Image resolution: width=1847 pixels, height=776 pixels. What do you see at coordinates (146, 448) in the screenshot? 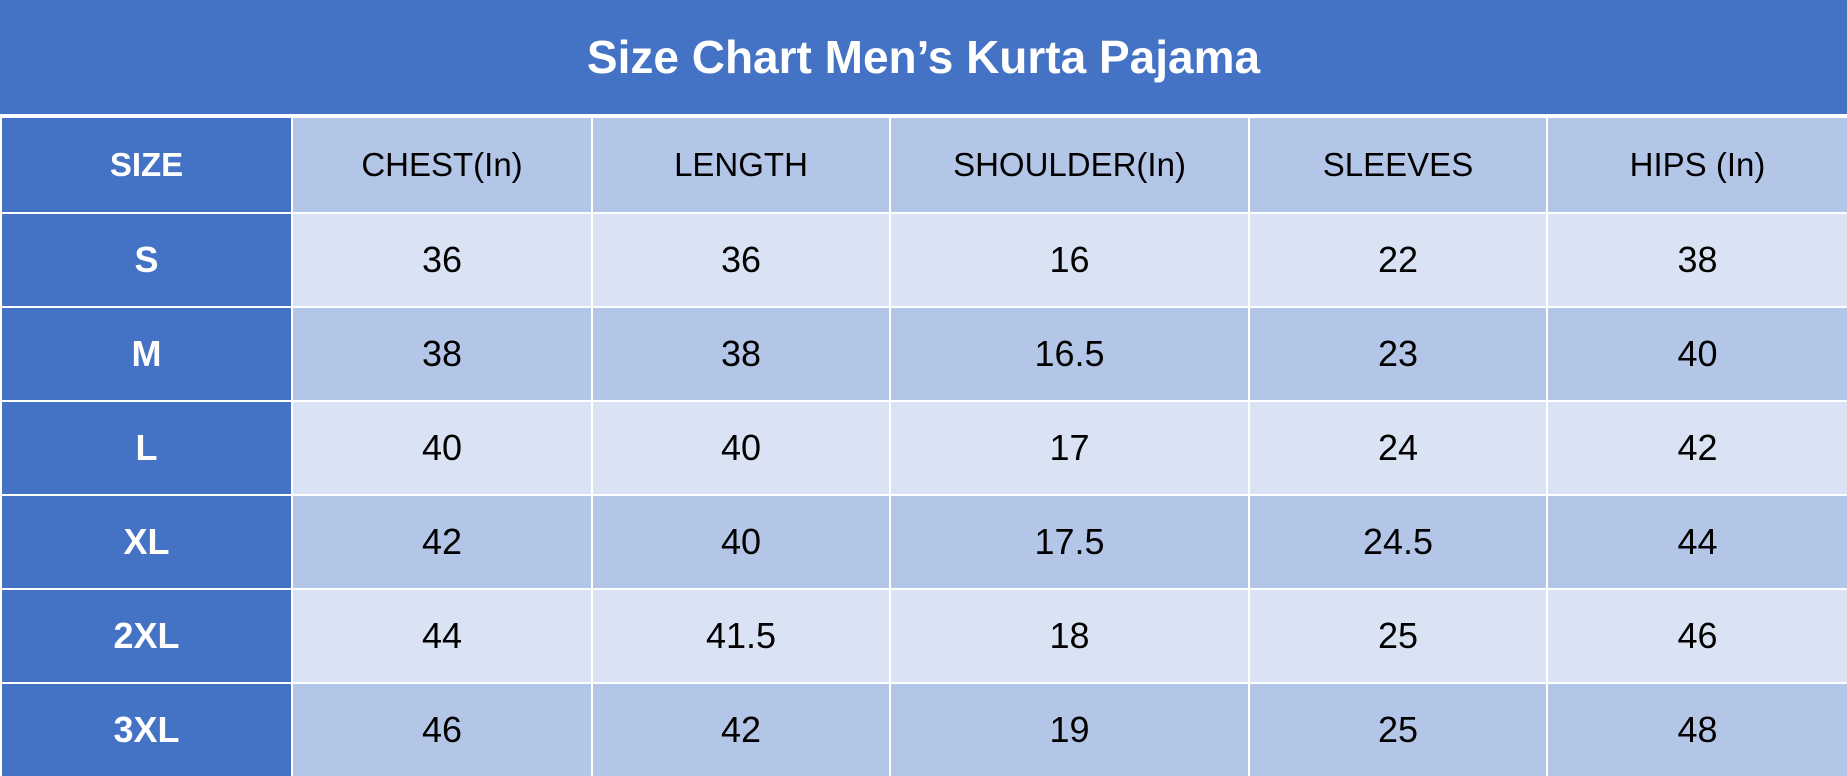
I see `size-cell: L` at bounding box center [146, 448].